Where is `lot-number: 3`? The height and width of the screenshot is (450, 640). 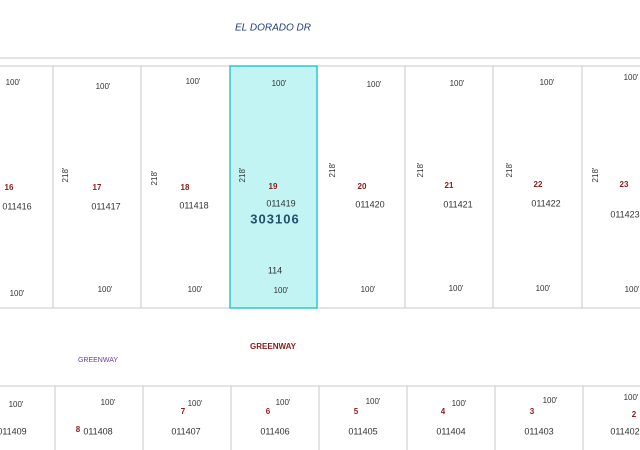
lot-number: 3 is located at coordinates (532, 411).